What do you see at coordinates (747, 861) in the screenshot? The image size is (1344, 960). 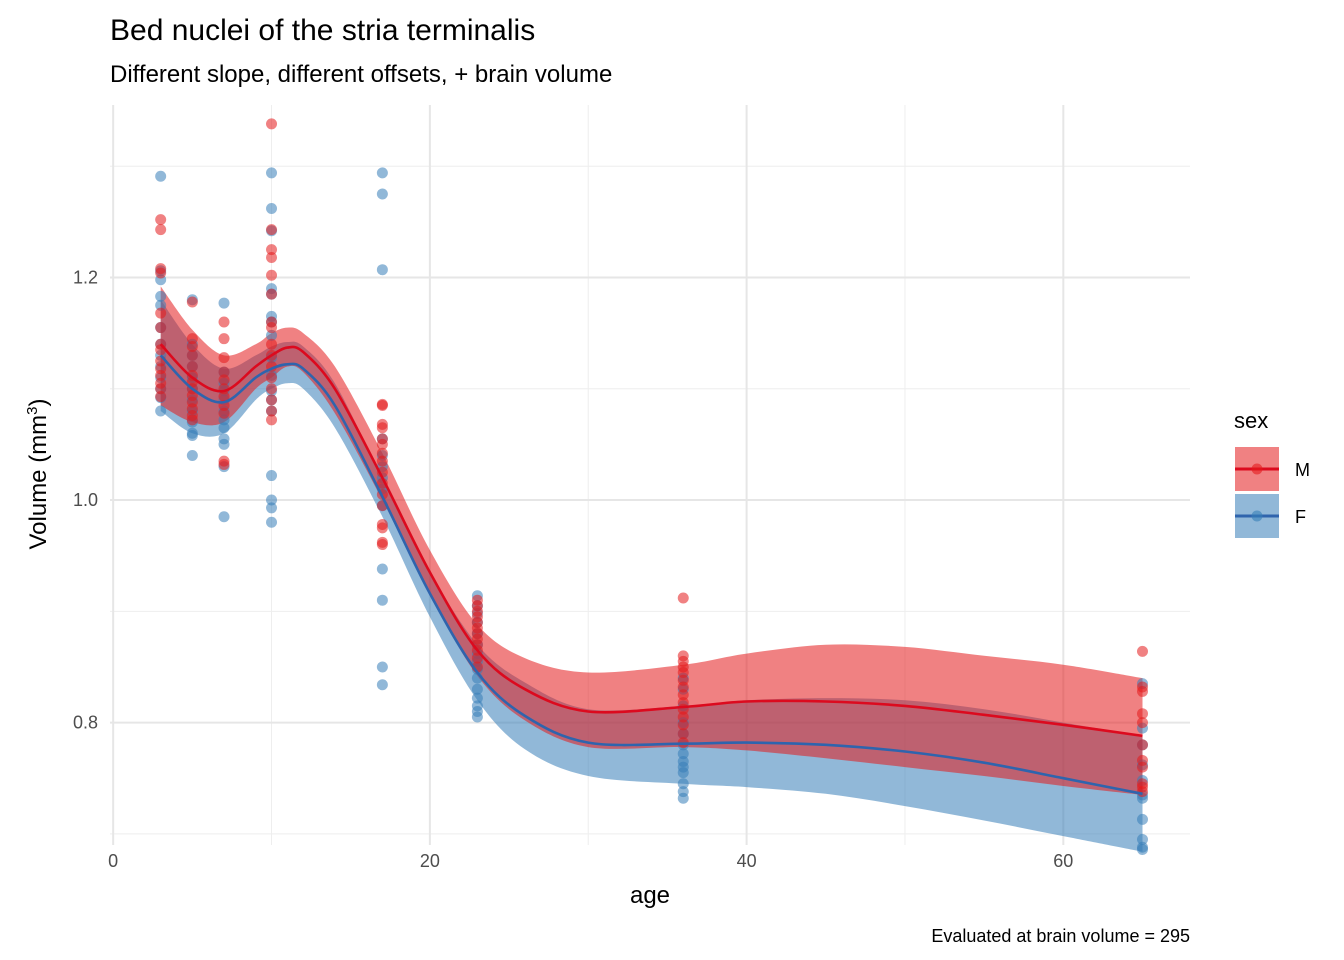 I see `x-tick-label: 40` at bounding box center [747, 861].